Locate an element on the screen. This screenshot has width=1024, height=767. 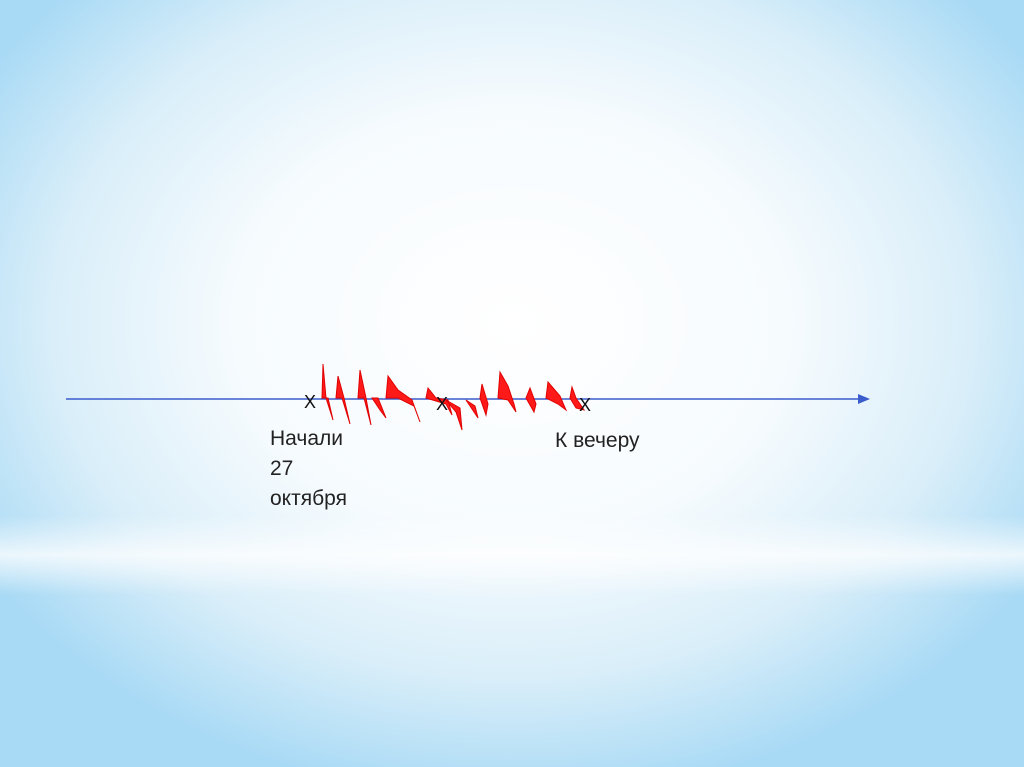
end-label: К вечеру is located at coordinates (597, 440).